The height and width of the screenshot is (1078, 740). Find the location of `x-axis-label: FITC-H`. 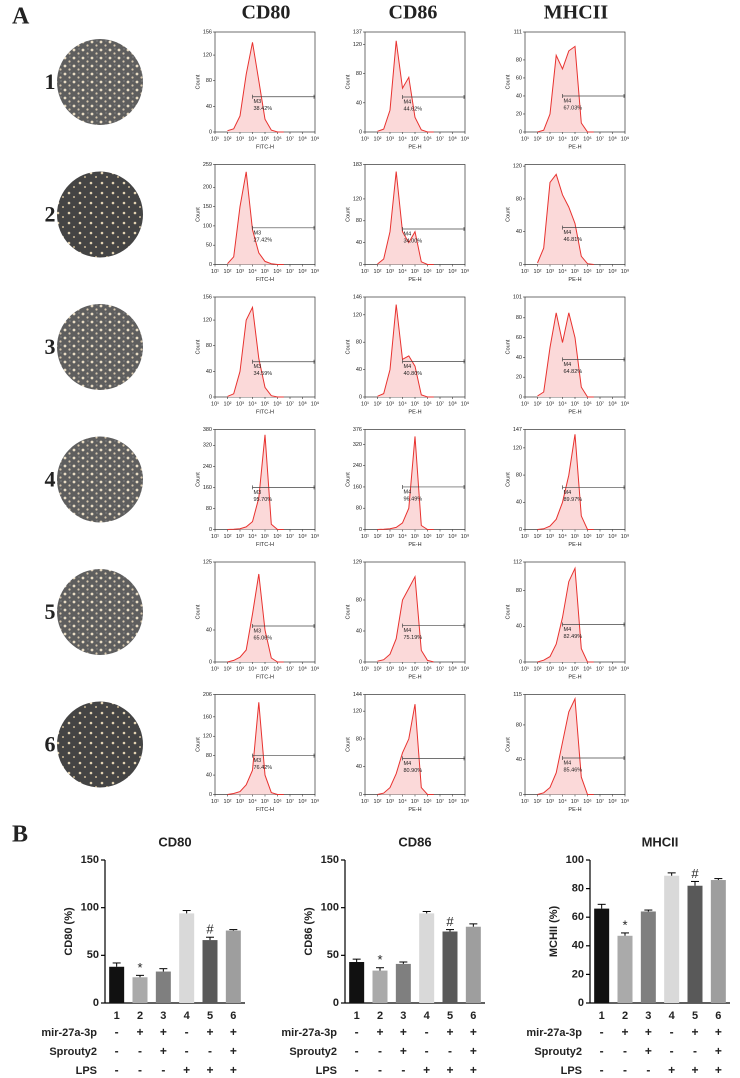

x-axis-label: FITC-H is located at coordinates (265, 412).